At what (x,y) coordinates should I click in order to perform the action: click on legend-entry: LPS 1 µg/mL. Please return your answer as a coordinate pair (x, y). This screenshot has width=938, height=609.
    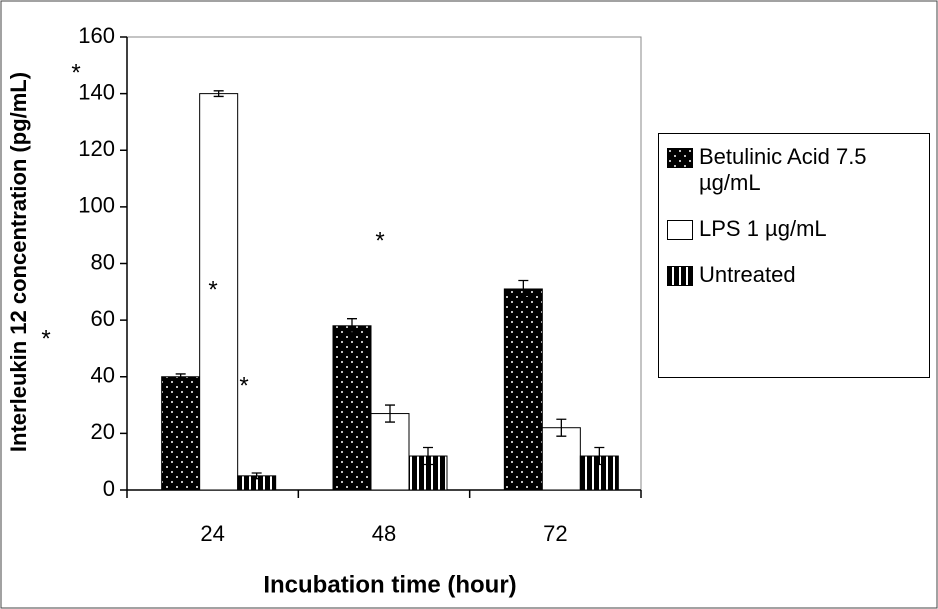
    Looking at the image, I should click on (794, 229).